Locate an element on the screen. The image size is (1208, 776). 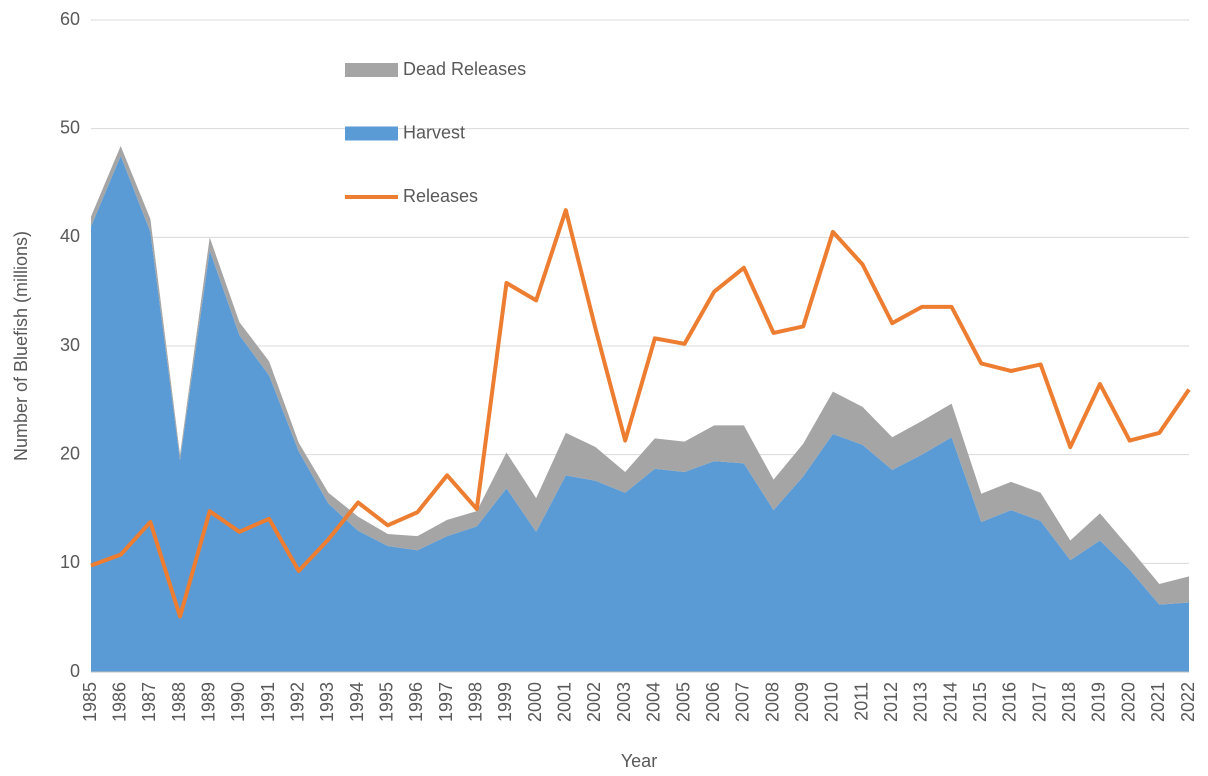
x-tick-label: 1996 is located at coordinates (416, 702).